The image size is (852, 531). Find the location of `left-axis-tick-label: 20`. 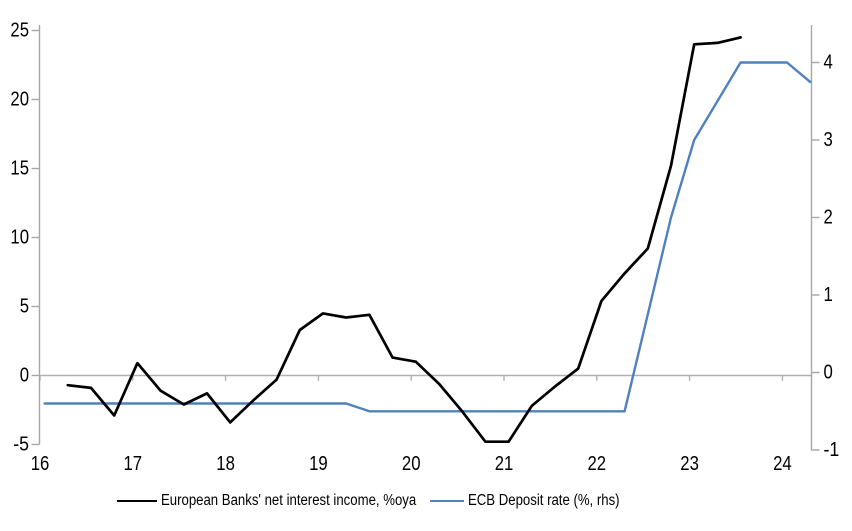

left-axis-tick-label: 20 is located at coordinates (19, 100).